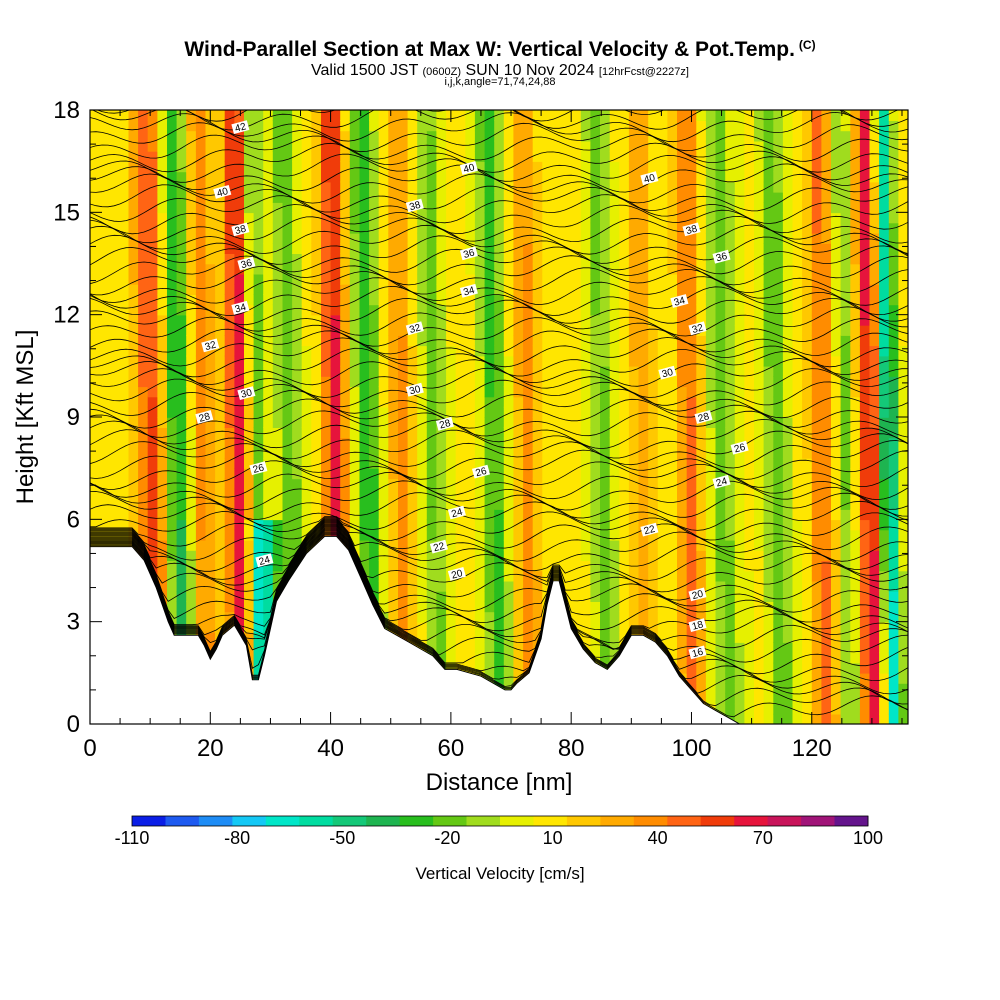 The image size is (1000, 1000). Describe the element at coordinates (500, 873) in the screenshot. I see `colorbar-label: Vertical Velocity [cm/s]` at that location.